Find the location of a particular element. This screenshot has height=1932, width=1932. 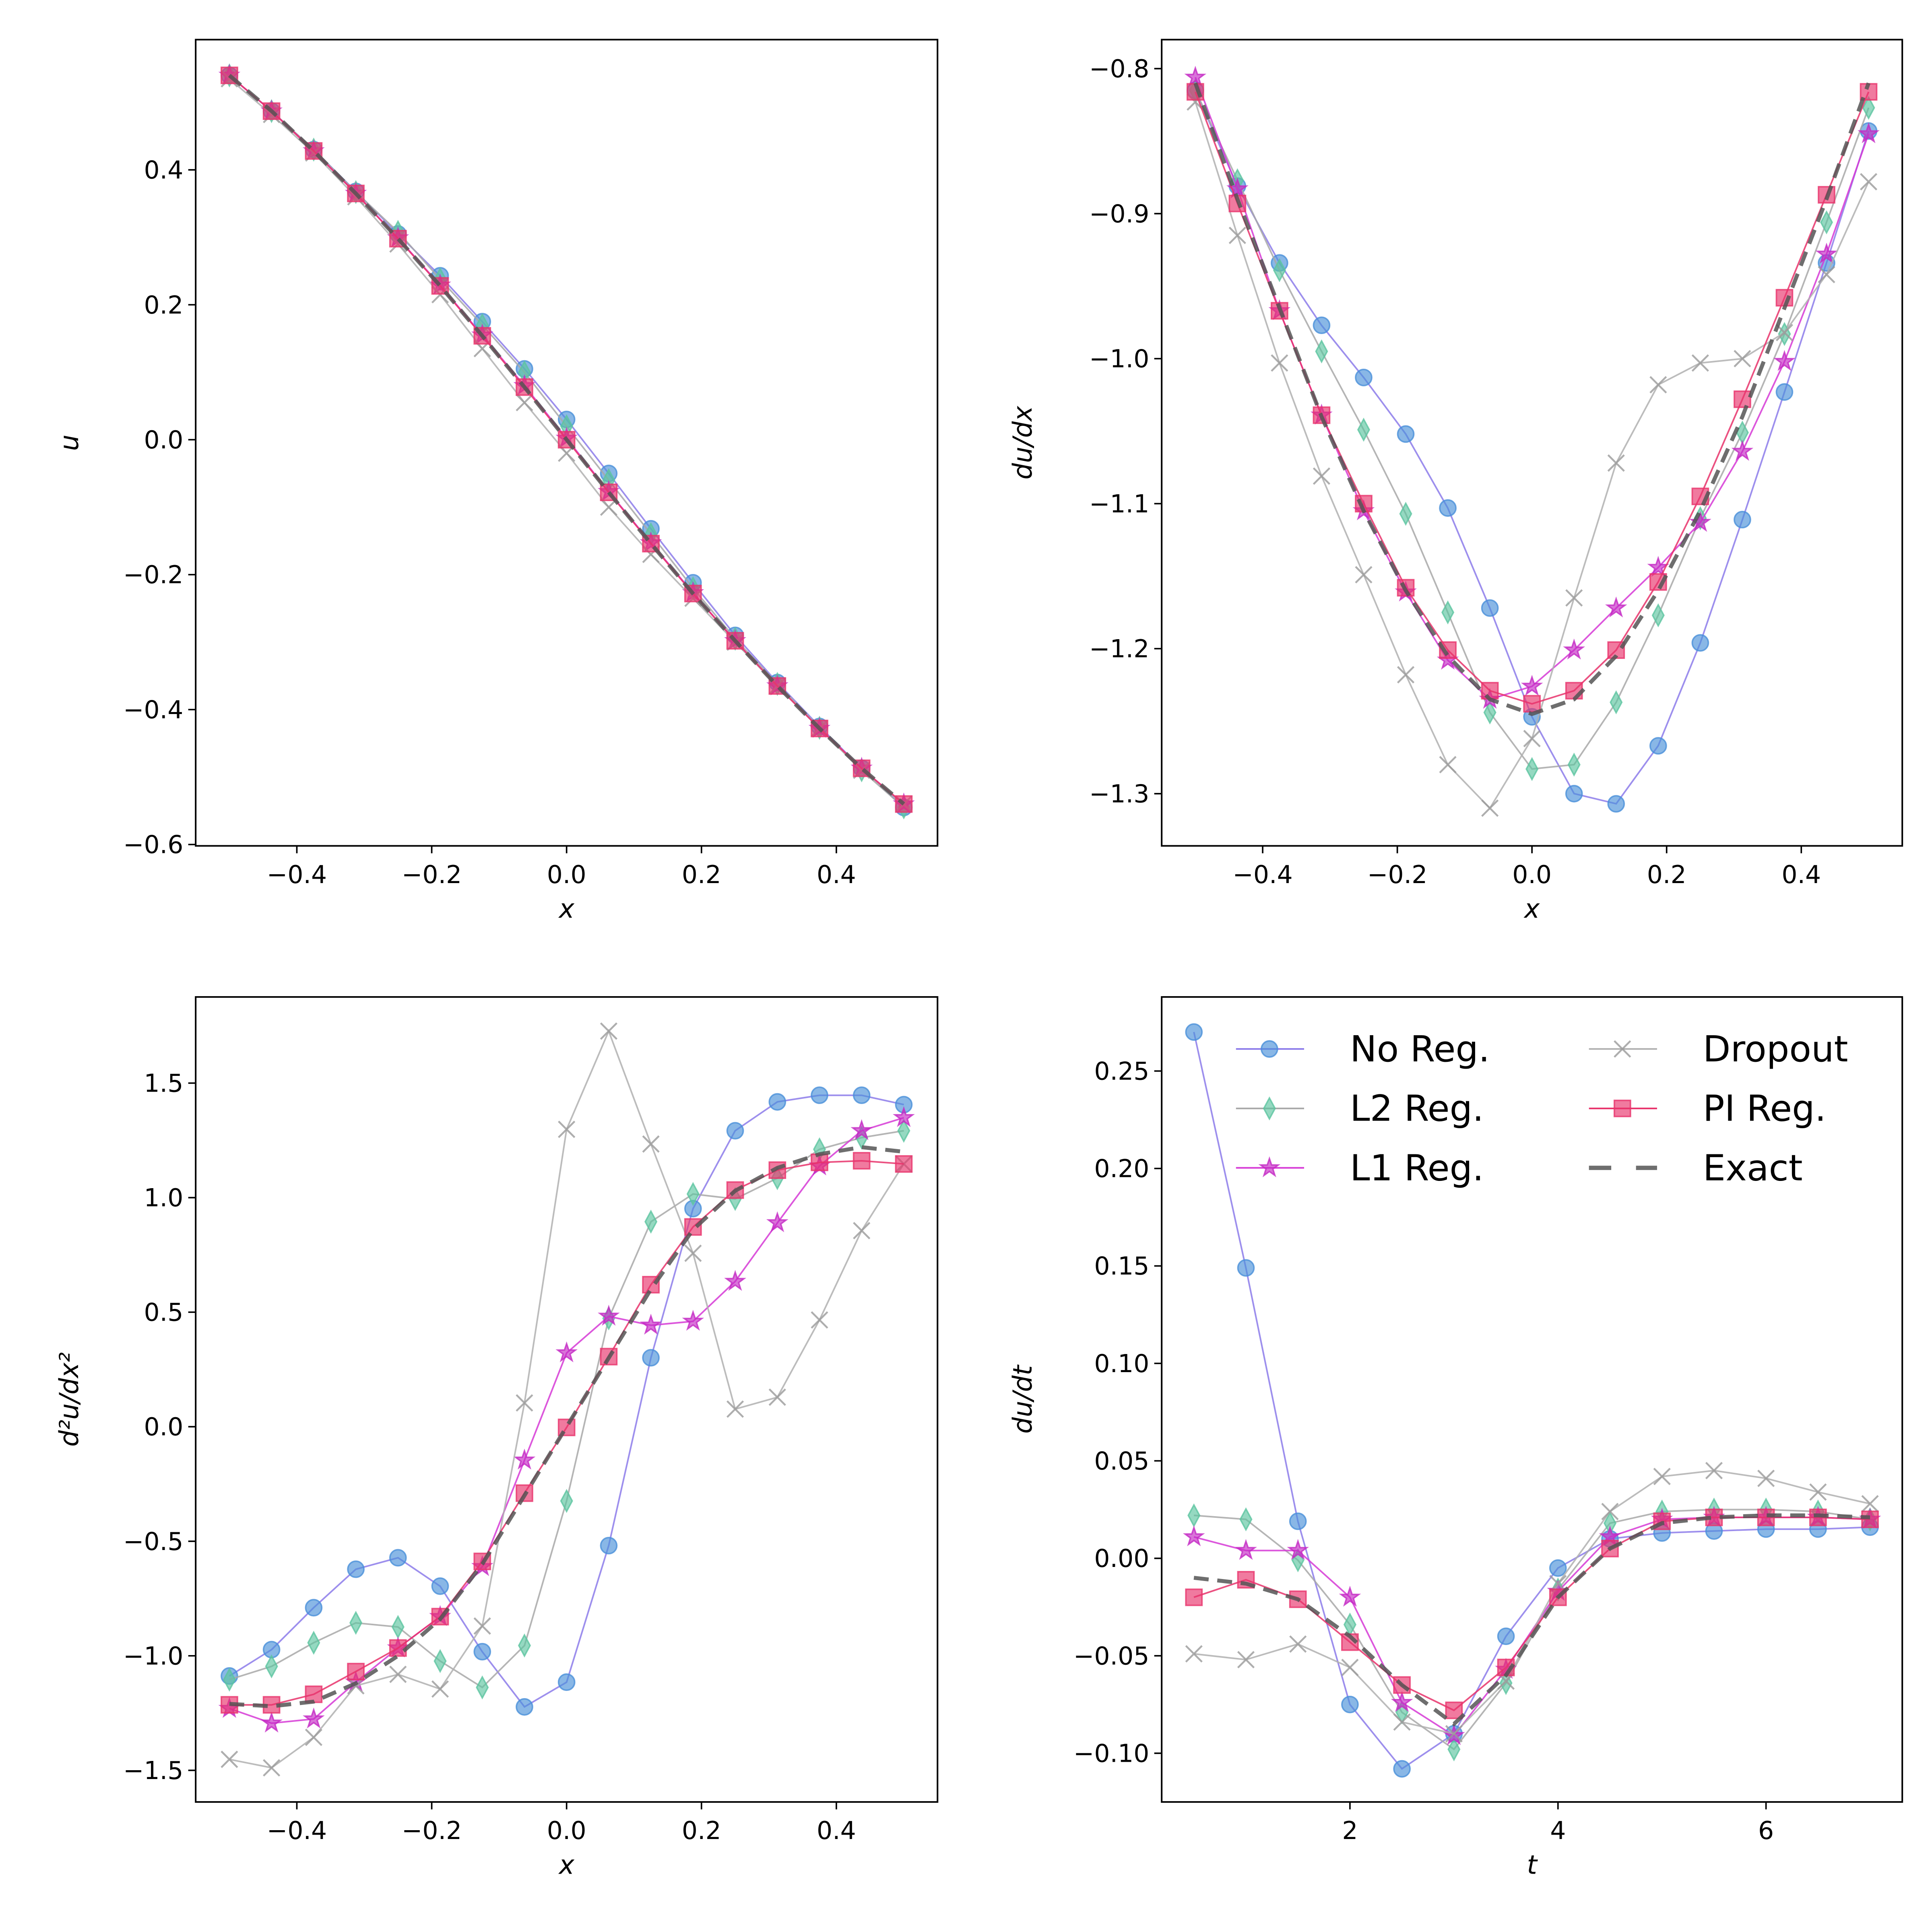

y-tick-label: 1.5 is located at coordinates (164, 1083).